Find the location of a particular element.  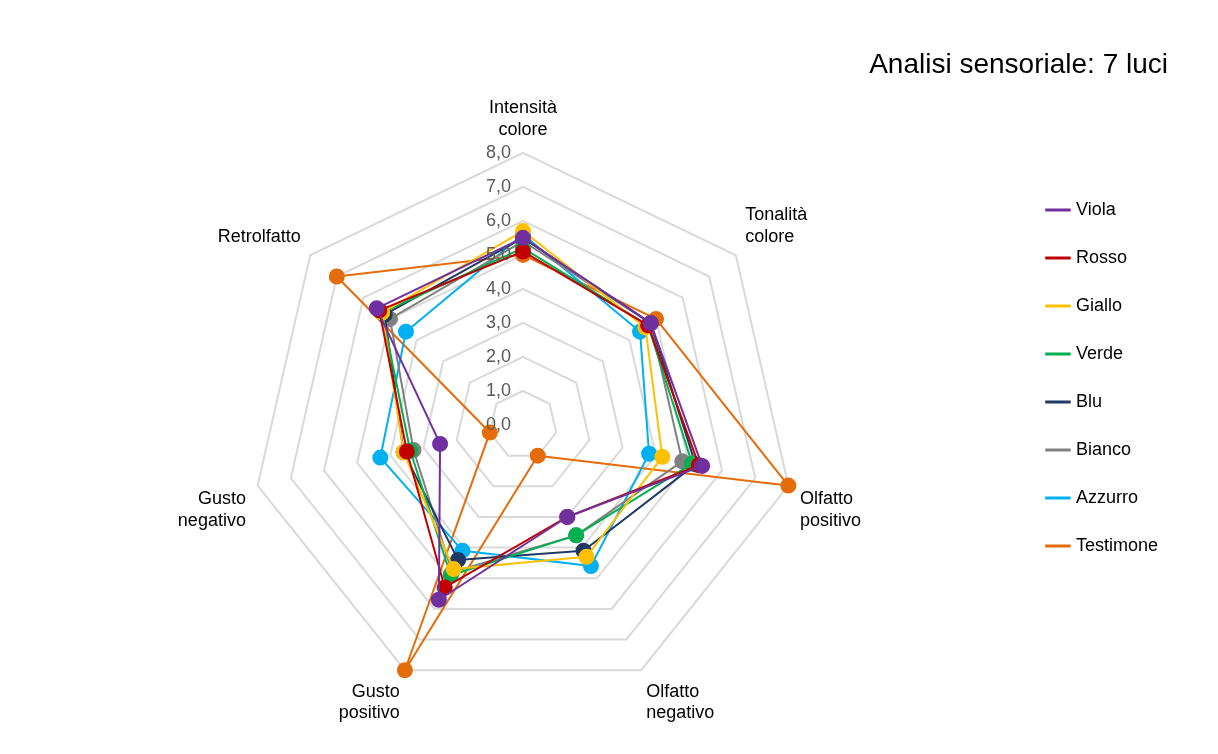

y-tick-label: 7,0 is located at coordinates (498, 185).